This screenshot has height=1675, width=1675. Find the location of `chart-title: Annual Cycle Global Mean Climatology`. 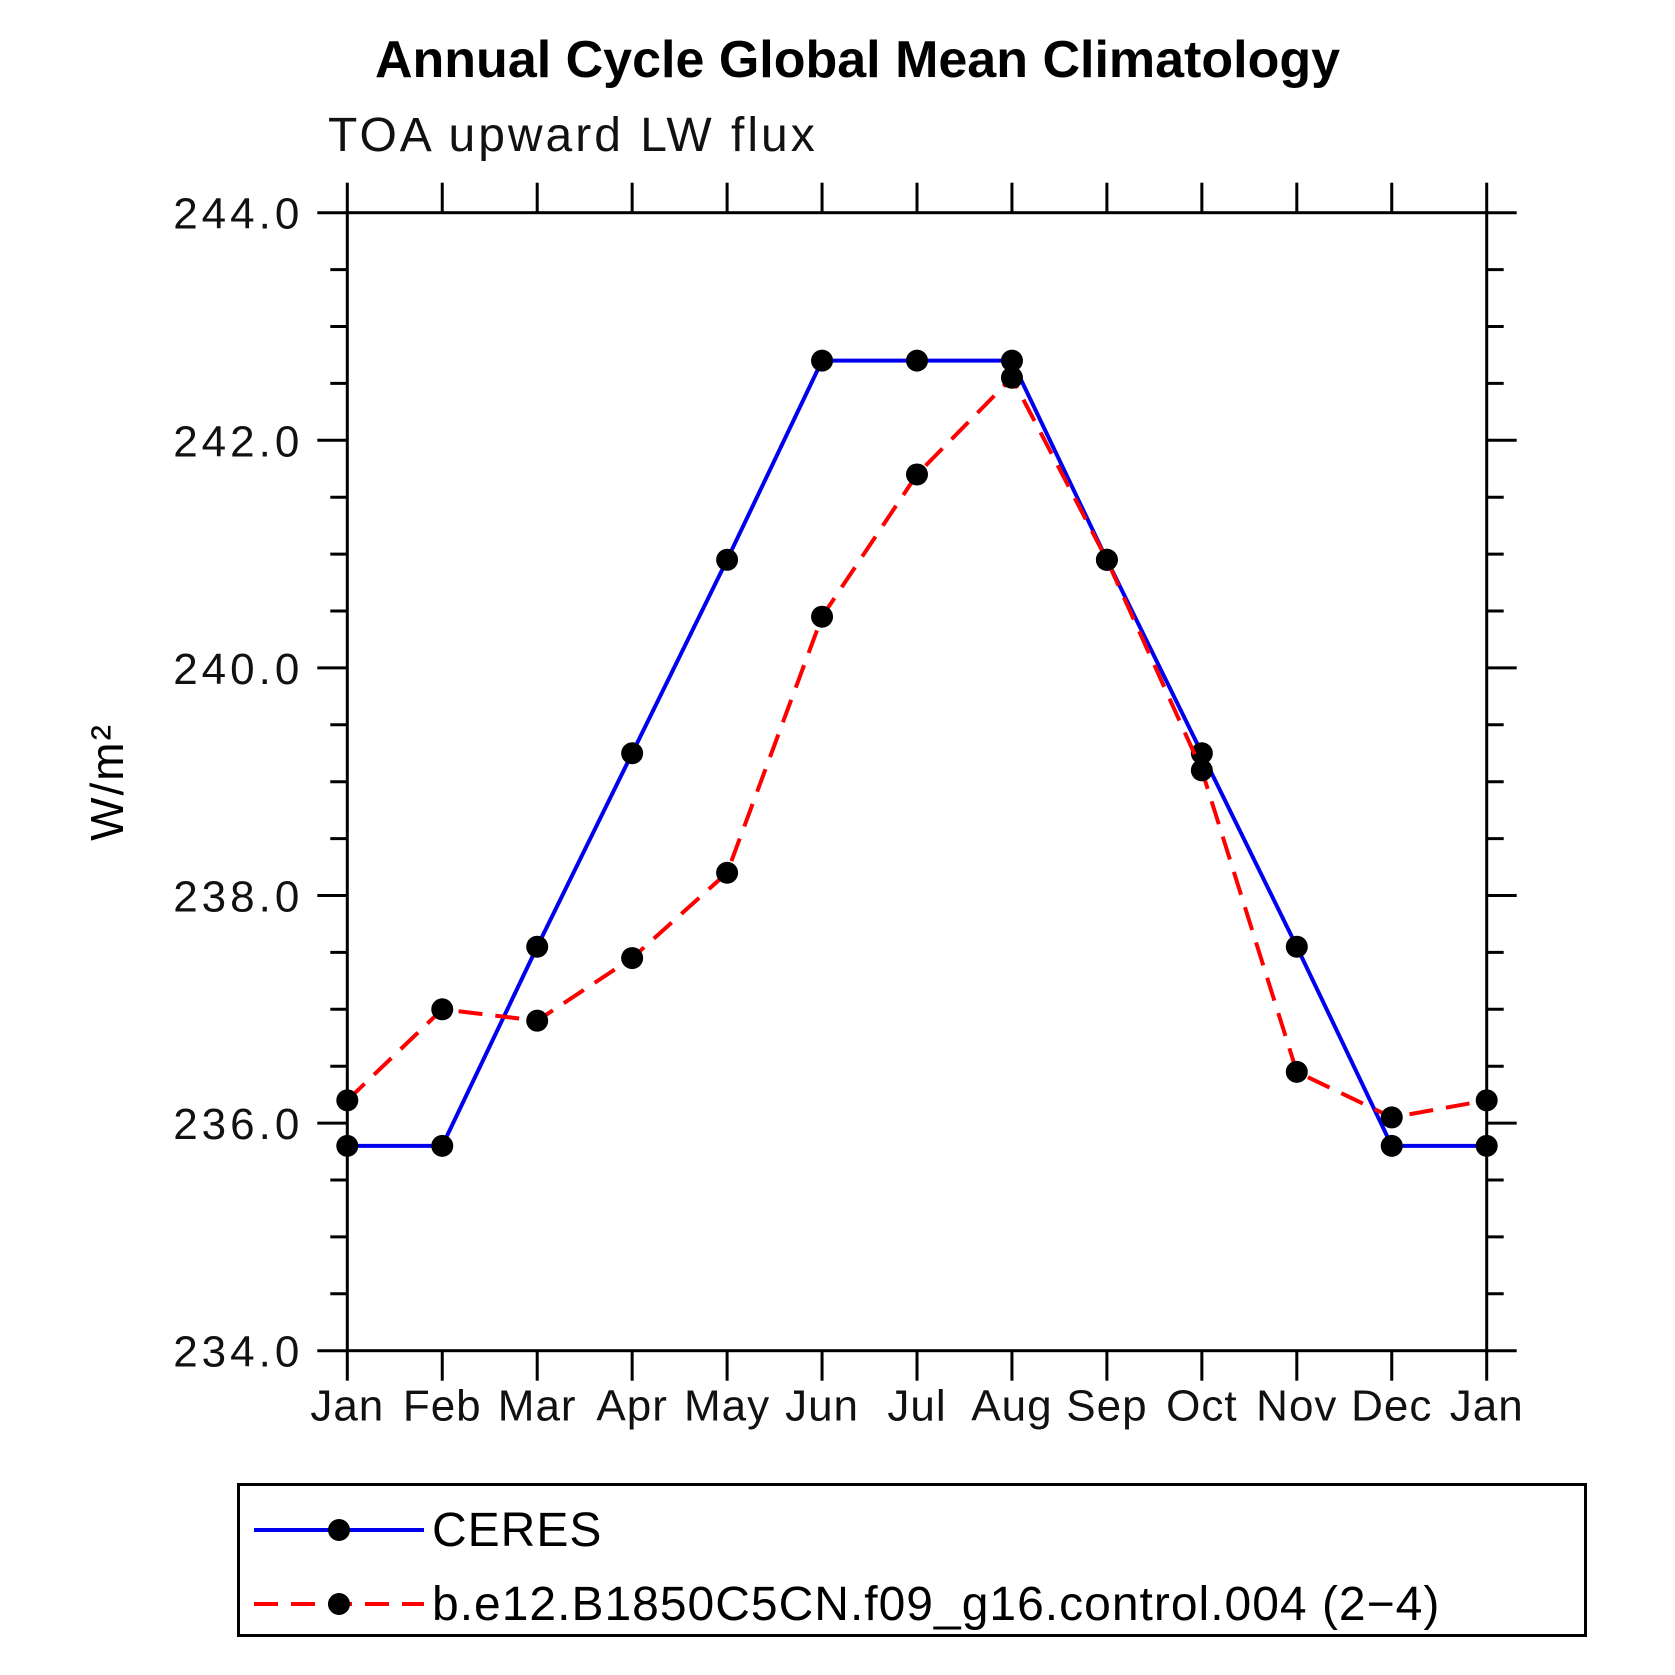

chart-title: Annual Cycle Global Mean Climatology is located at coordinates (857, 60).